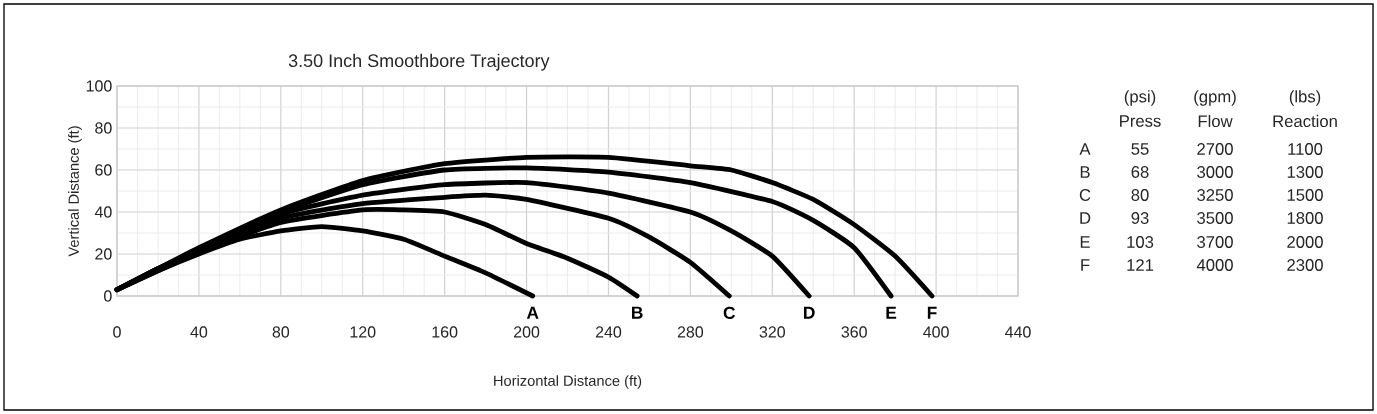 The image size is (1377, 414). I want to click on text: 55, so click(1140, 149).